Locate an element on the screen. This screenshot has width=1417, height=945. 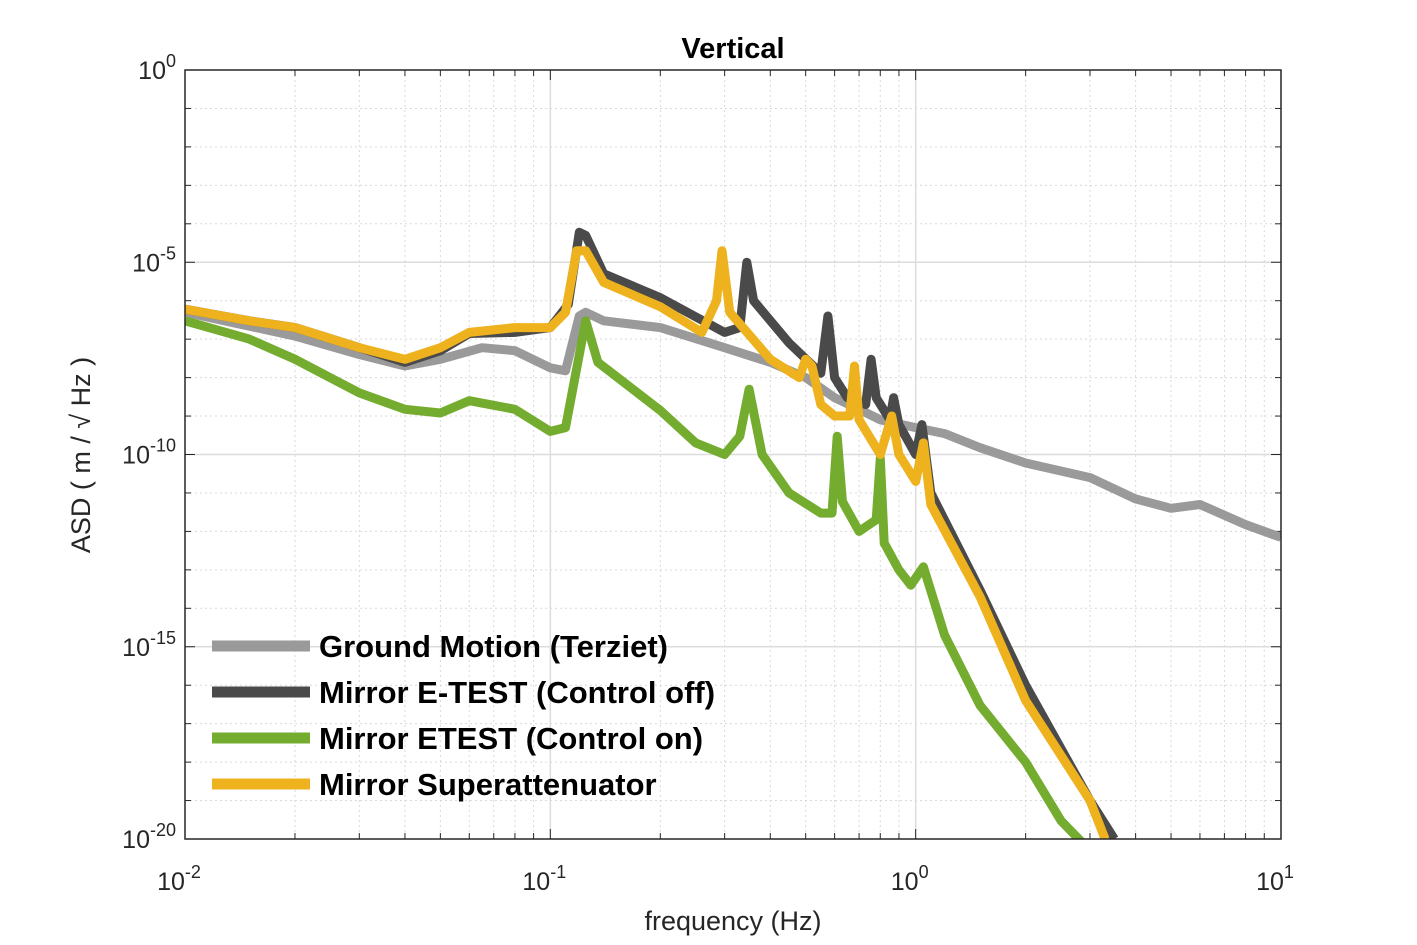
chart-title: Vertical is located at coordinates (732, 49).